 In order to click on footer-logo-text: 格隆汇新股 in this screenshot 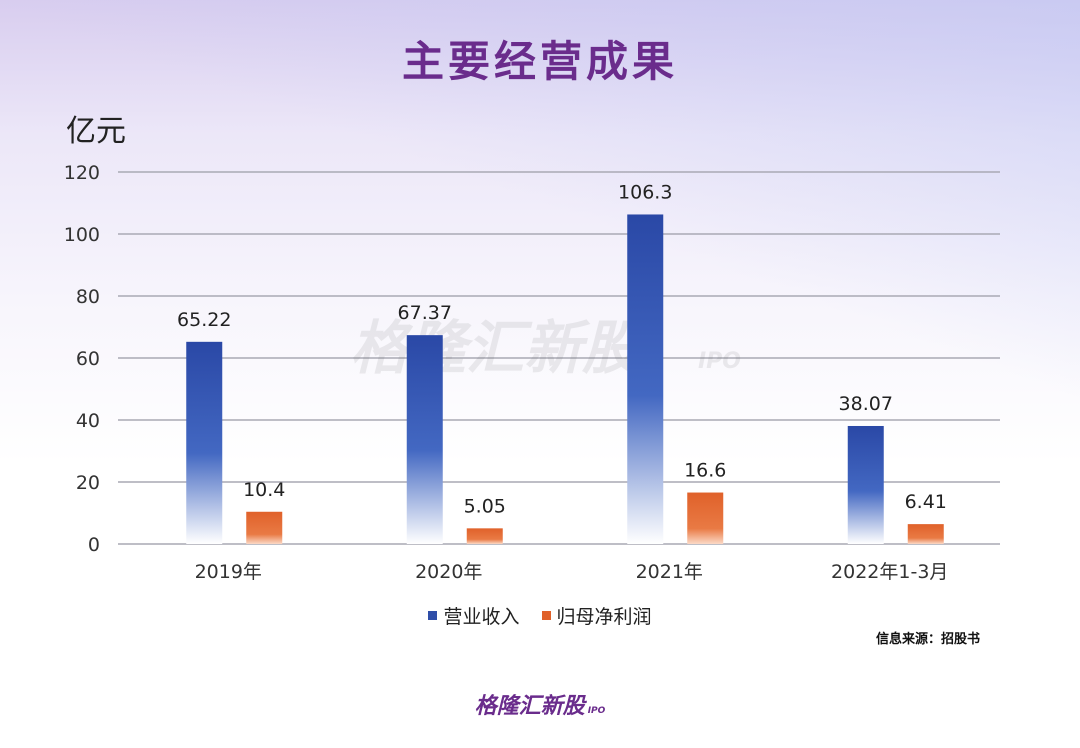, I will do `click(529, 706)`.